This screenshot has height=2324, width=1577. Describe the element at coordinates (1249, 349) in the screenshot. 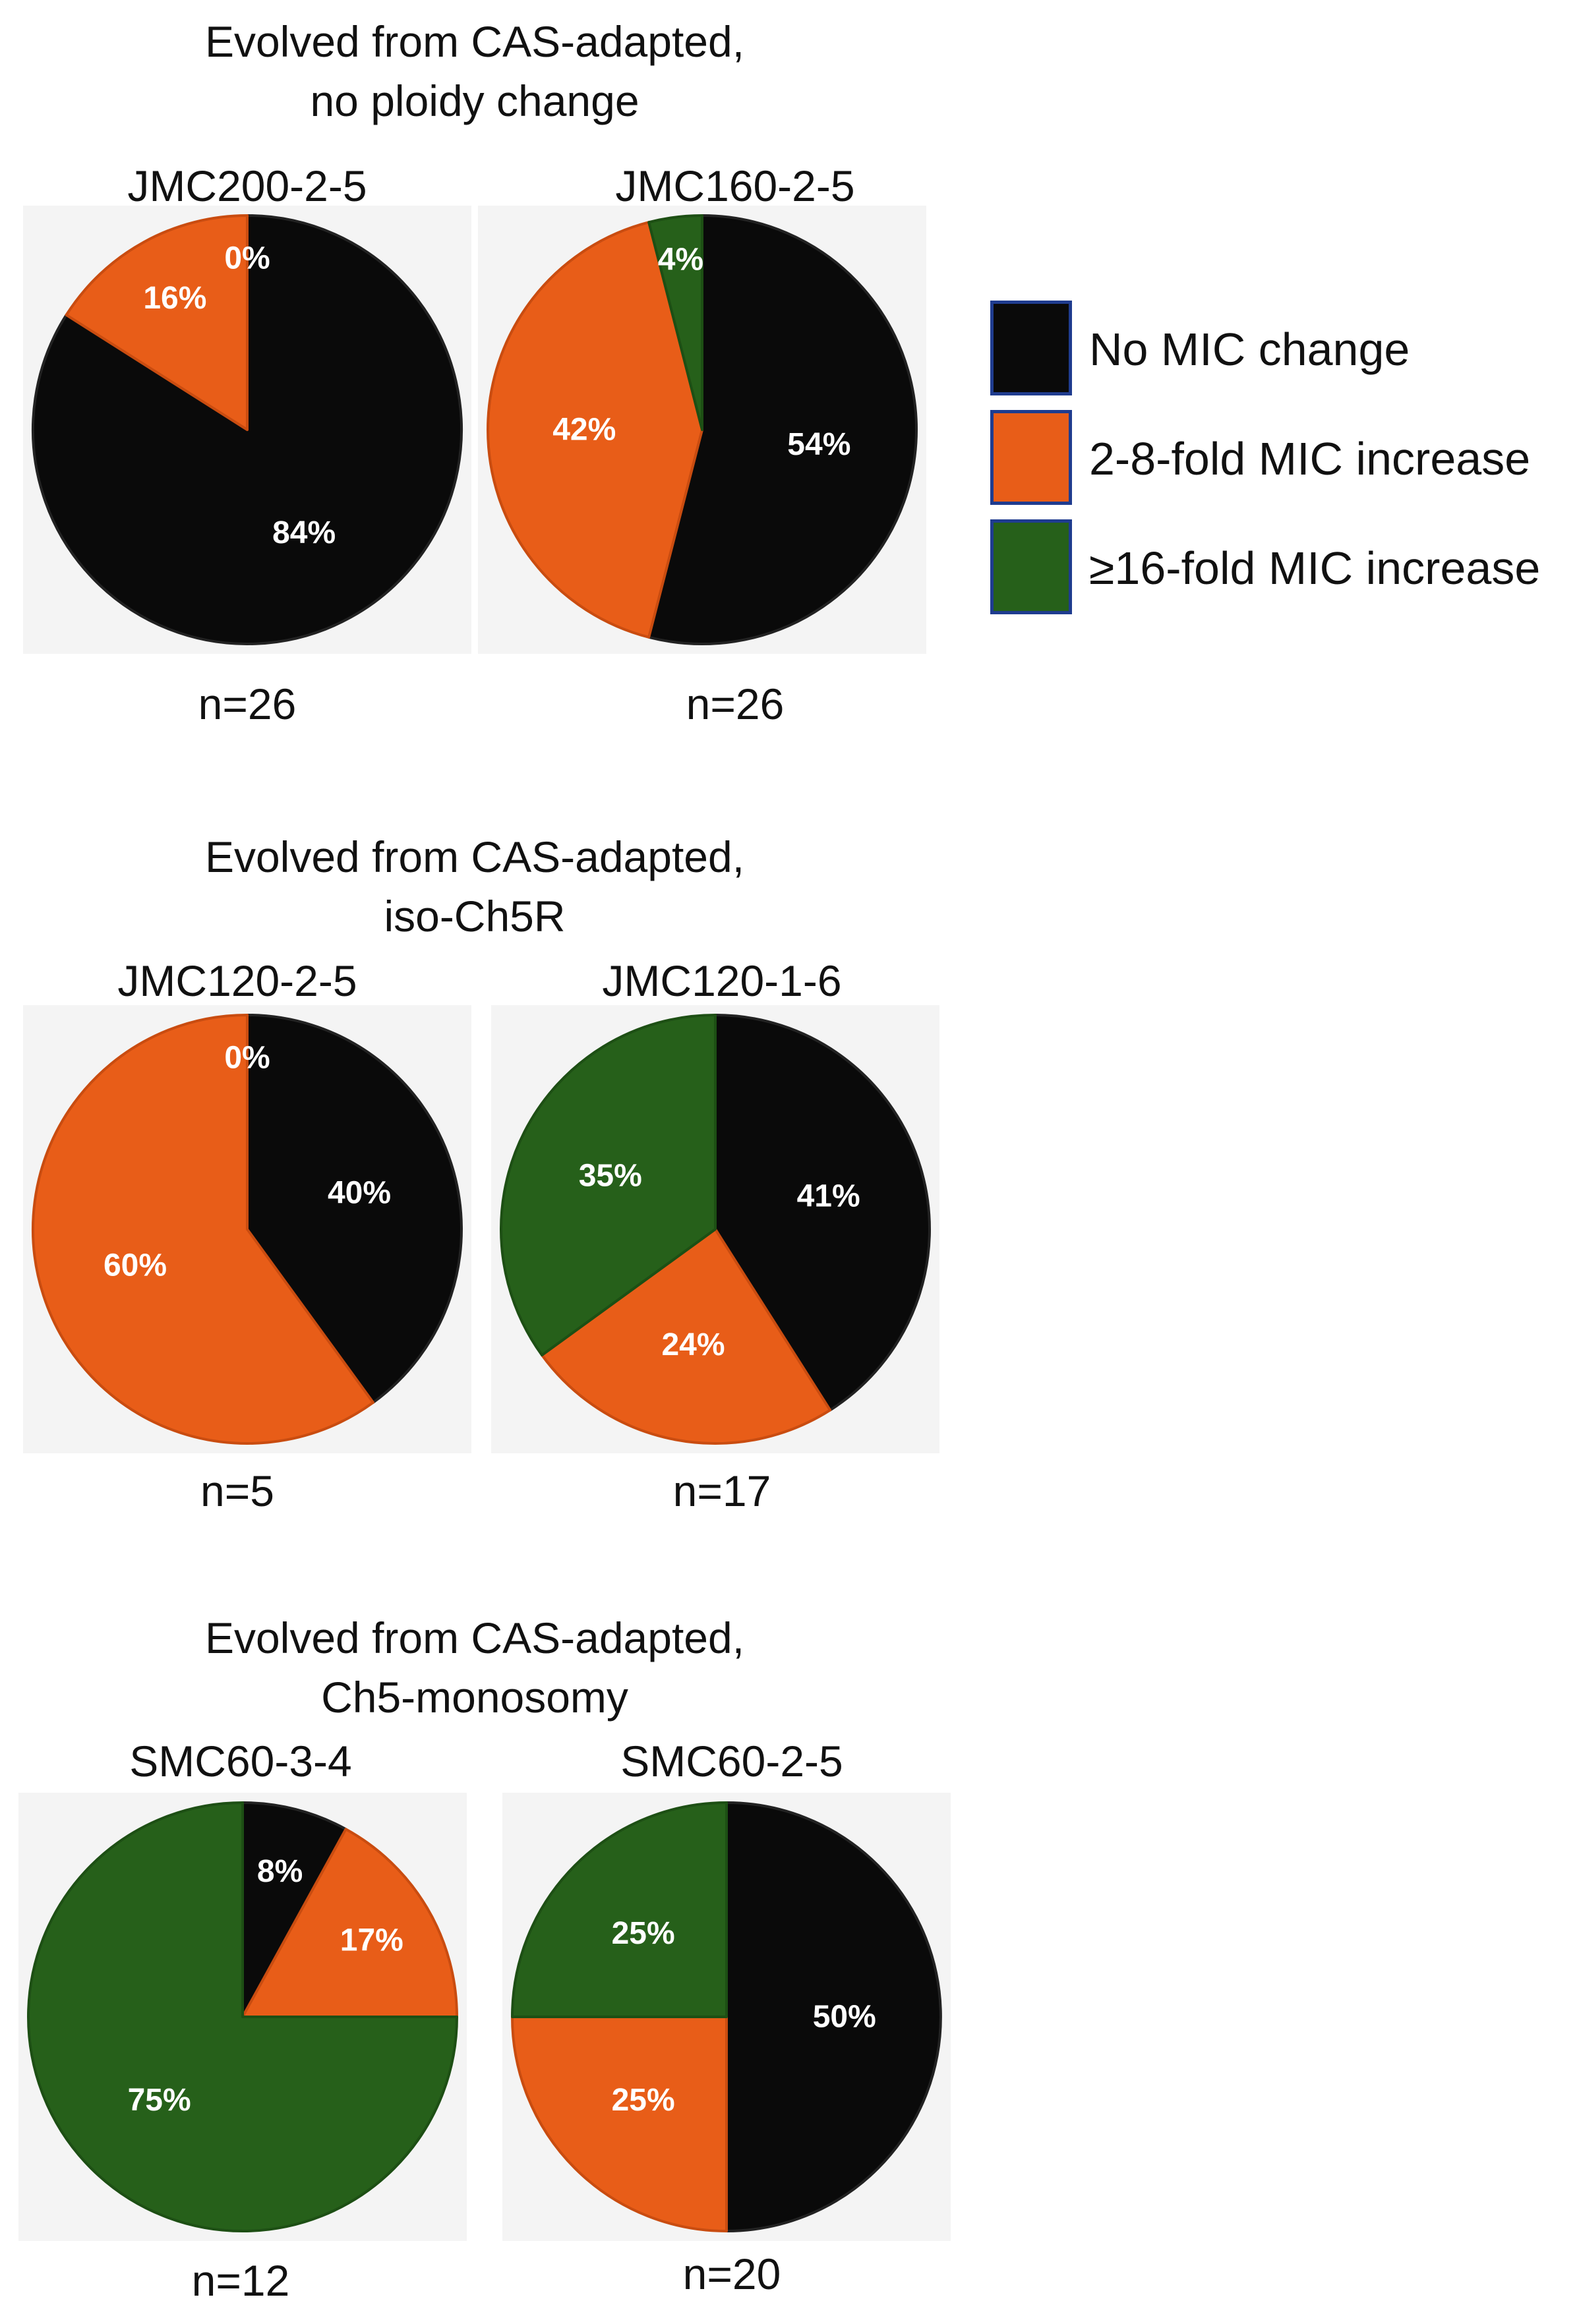

I see `legend-label: No MIC change` at that location.